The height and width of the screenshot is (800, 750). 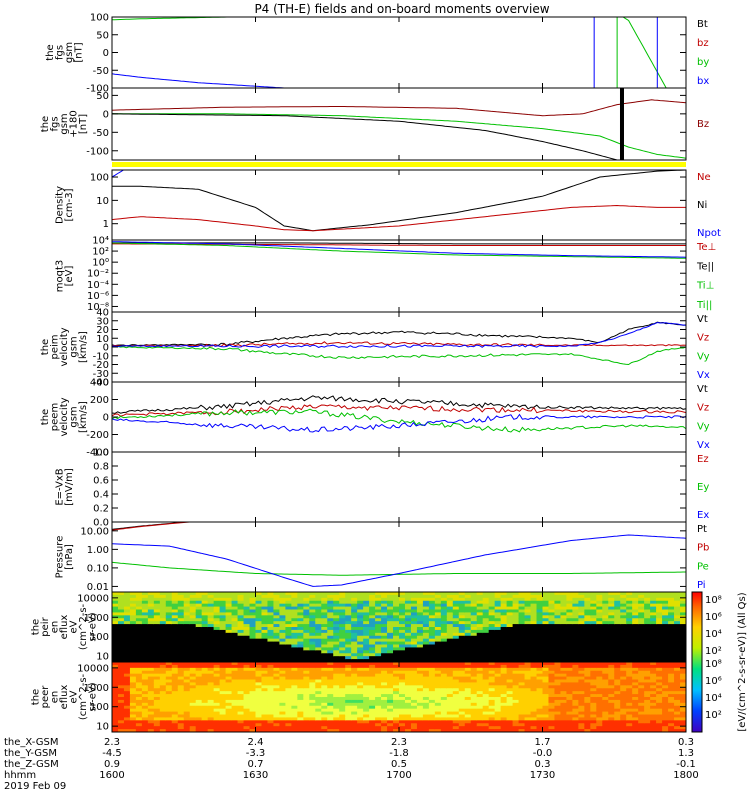 I want to click on ephemeris-value: 0.3, so click(x=543, y=764).